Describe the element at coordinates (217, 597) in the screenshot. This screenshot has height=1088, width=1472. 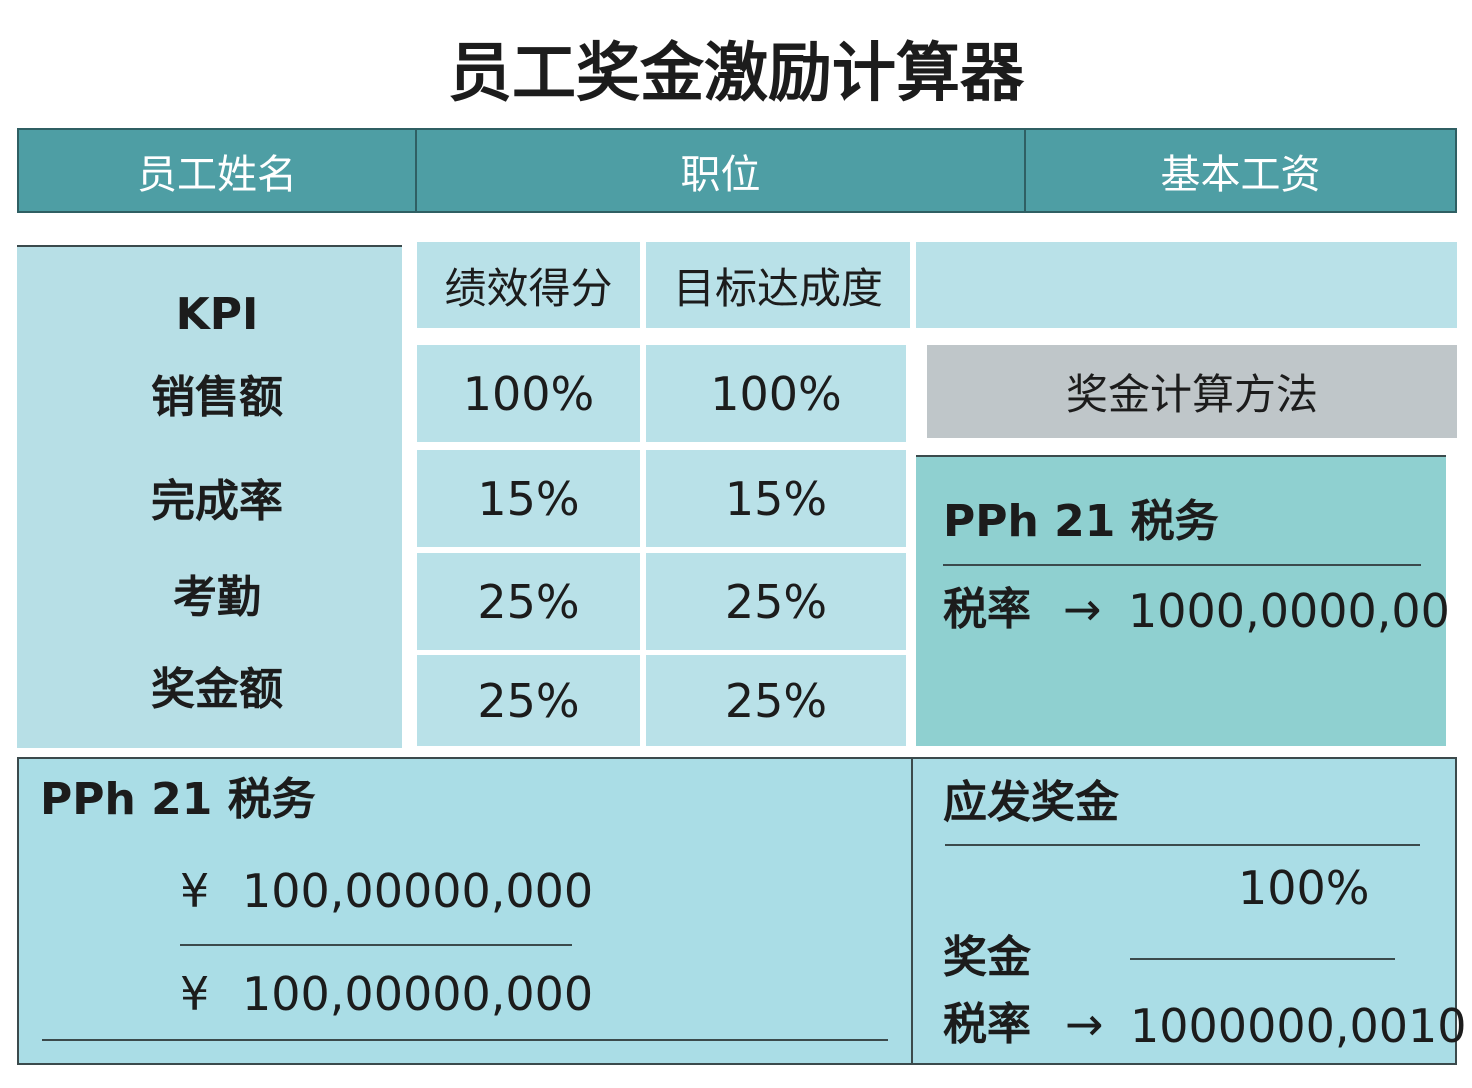
I see `kpi-label: 考勤` at that location.